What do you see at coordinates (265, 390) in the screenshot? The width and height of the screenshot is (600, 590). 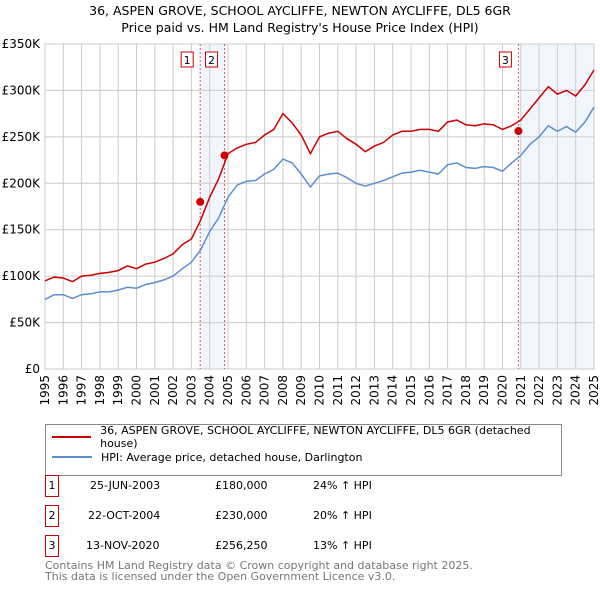 I see `x-tick-label: 2007` at bounding box center [265, 390].